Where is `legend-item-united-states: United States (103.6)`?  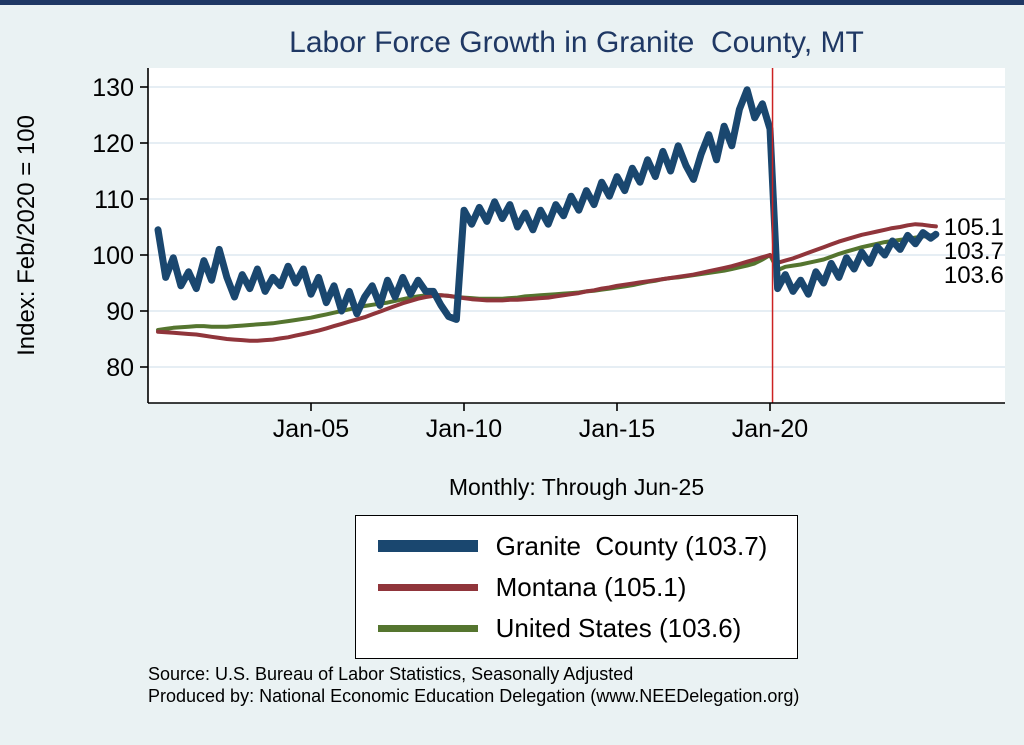
legend-item-united-states: United States (103.6) is located at coordinates (572, 628).